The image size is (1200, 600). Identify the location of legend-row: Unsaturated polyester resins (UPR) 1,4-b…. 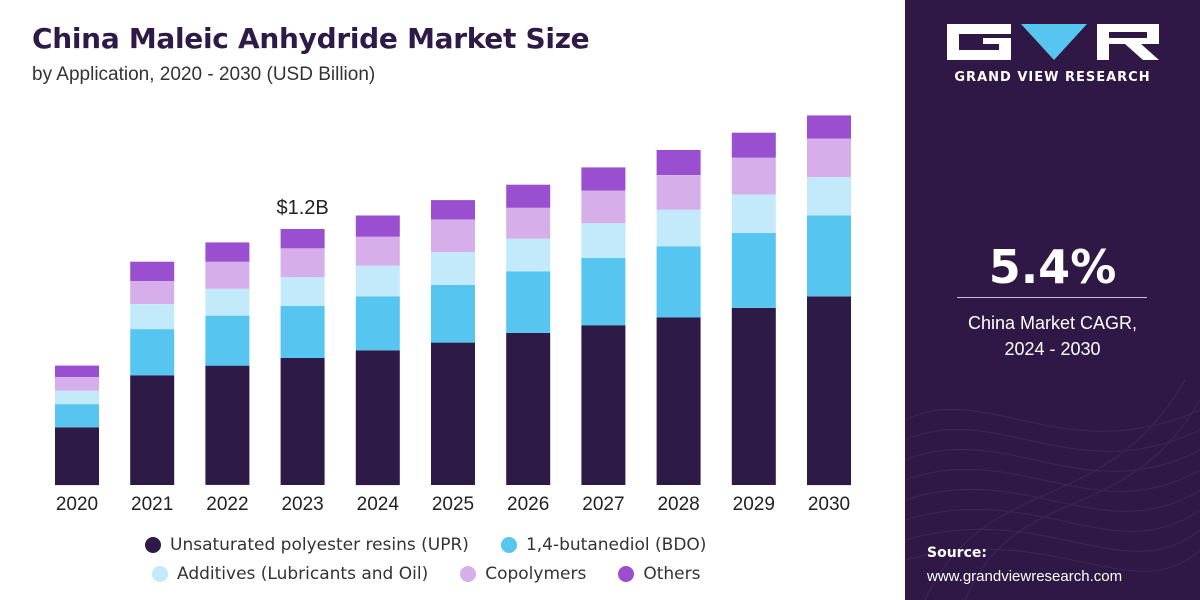
(425, 545).